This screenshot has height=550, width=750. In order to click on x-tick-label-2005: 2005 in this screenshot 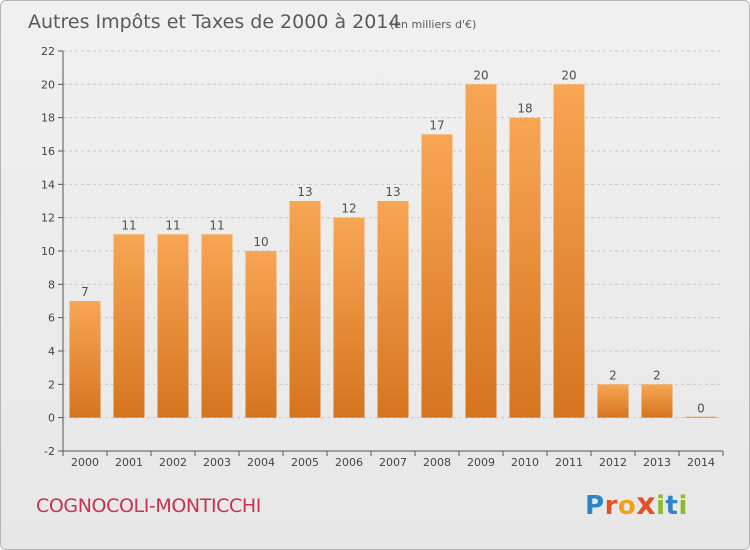, I will do `click(305, 462)`.